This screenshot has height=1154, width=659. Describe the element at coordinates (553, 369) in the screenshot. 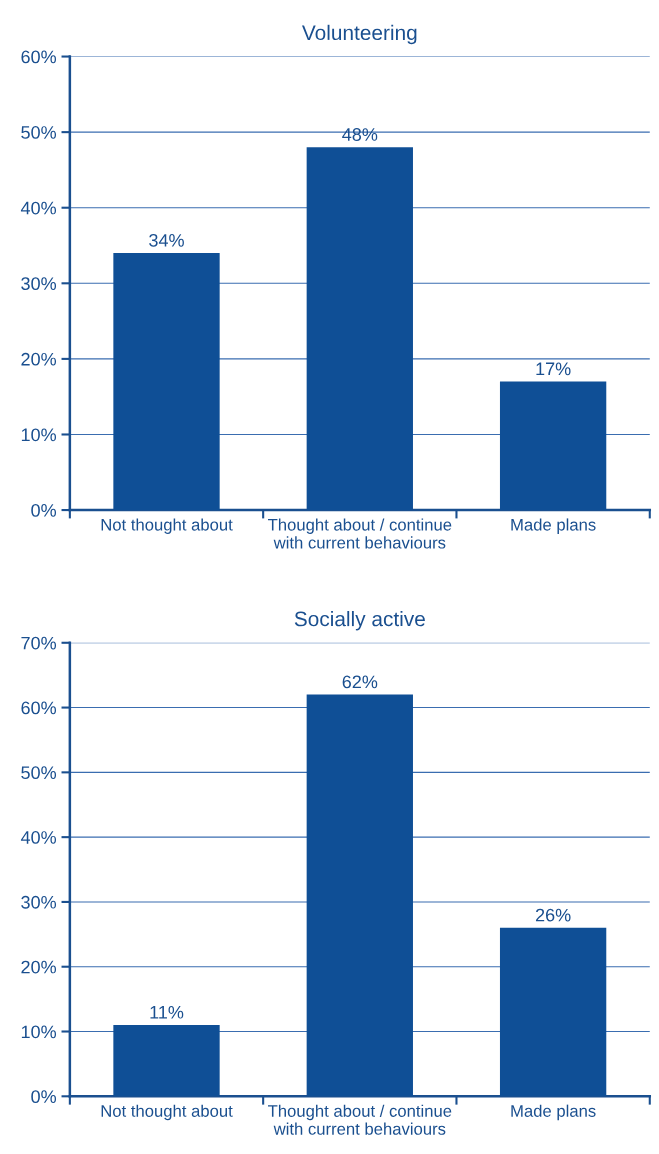

I see `data-label: 17%` at that location.